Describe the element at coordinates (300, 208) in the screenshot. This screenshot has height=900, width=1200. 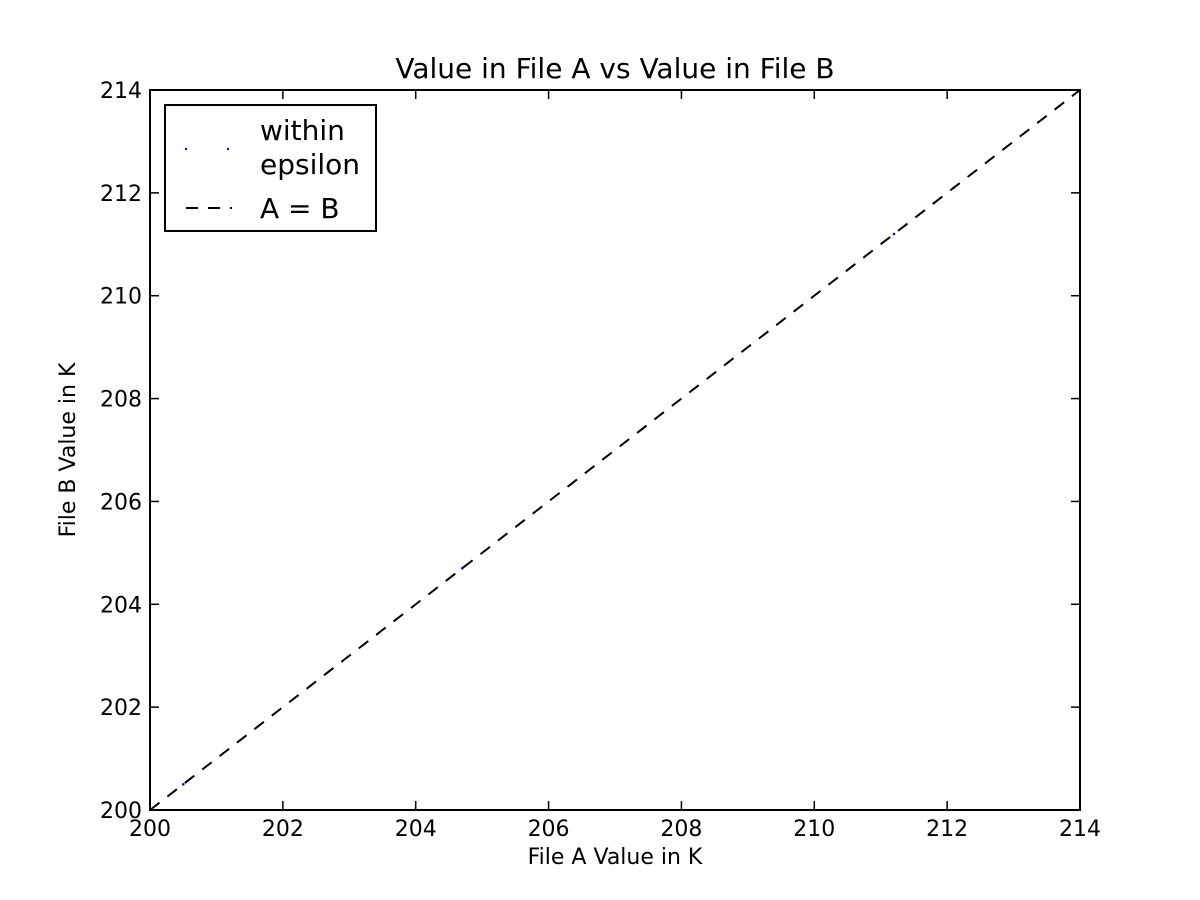
I see `legend-label-a-equals-b: A = B` at that location.